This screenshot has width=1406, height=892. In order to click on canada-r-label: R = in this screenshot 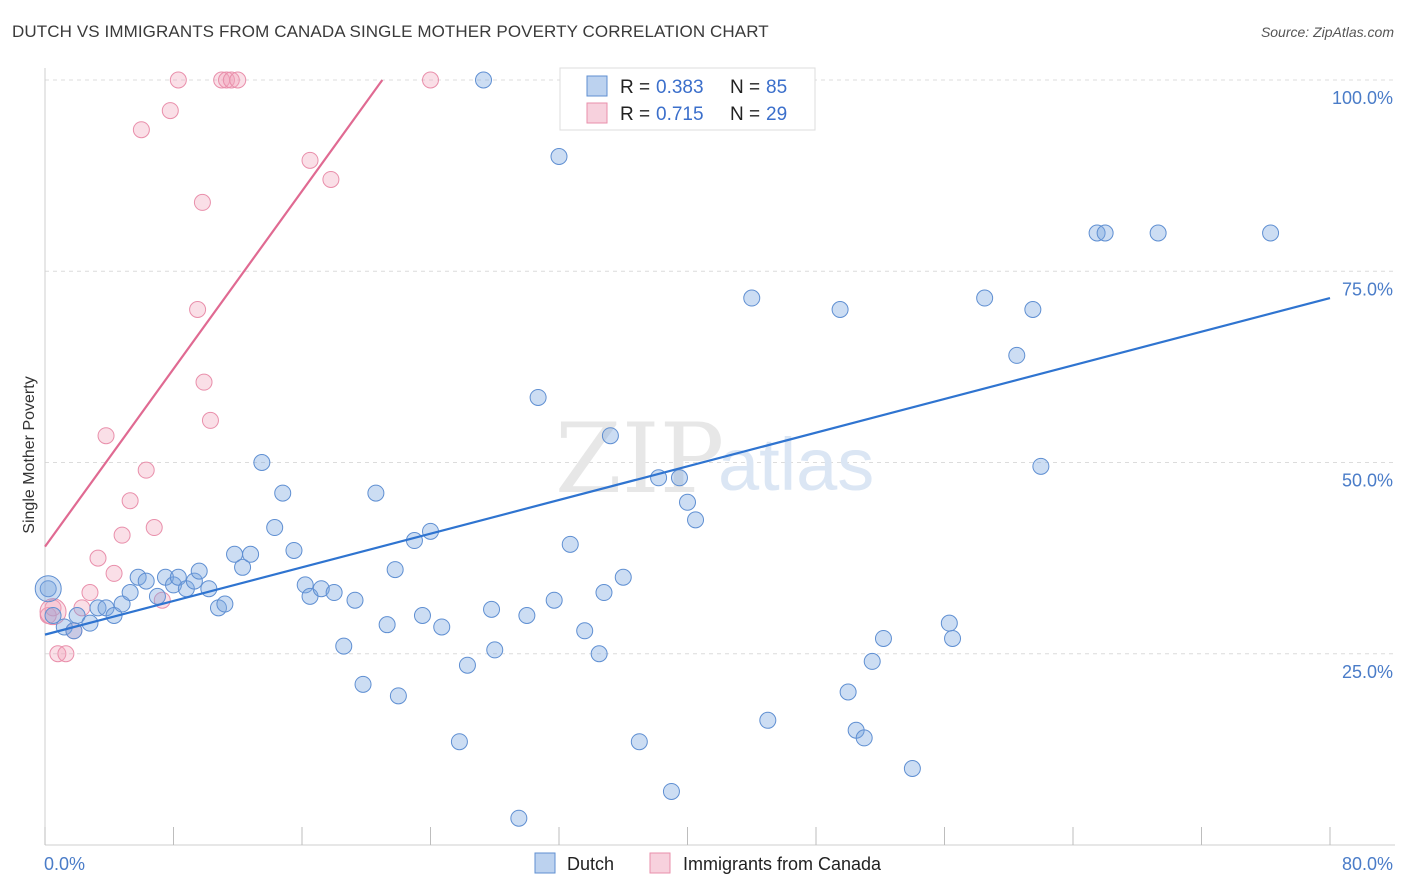, I will do `click(635, 114)`.